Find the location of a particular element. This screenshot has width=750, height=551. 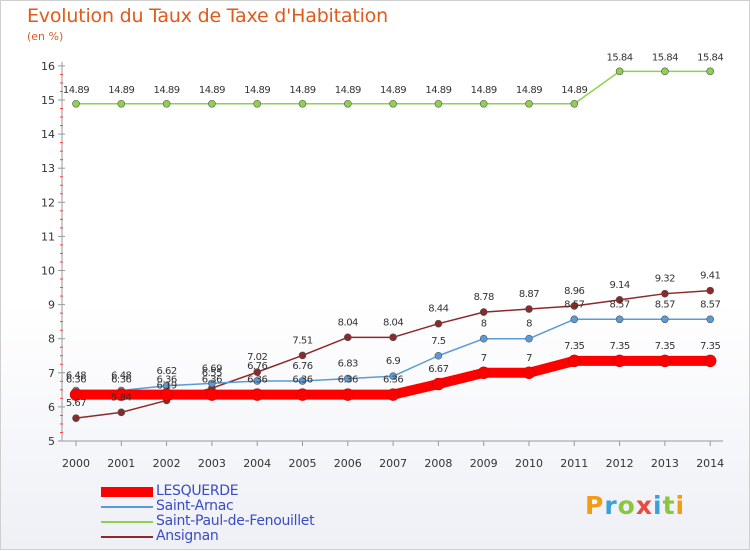

x-tick-label: 2011 is located at coordinates (574, 463).